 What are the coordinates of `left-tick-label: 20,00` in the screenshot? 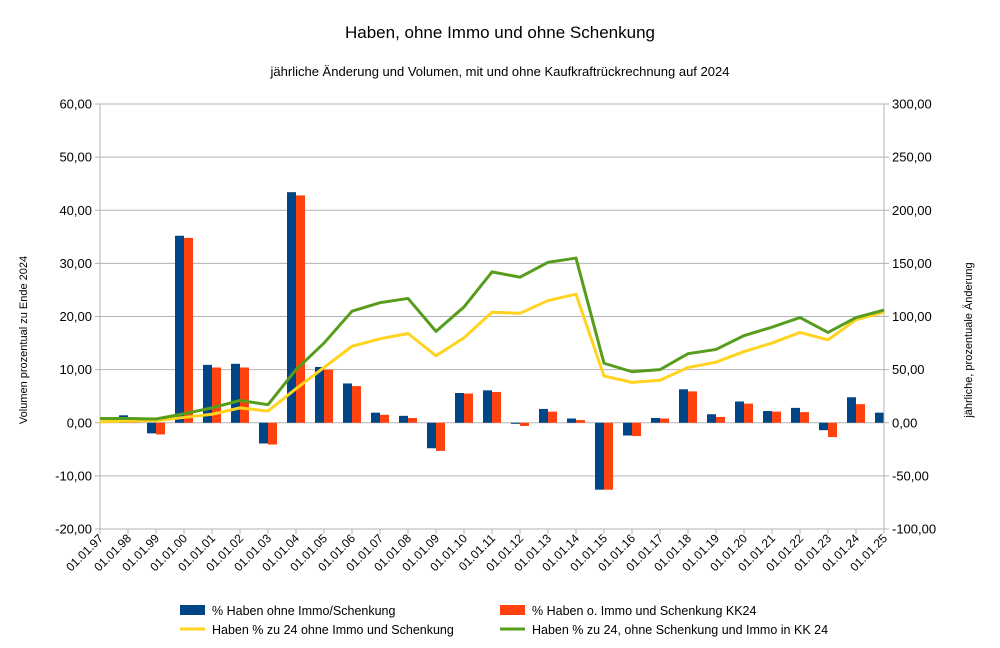 It's located at (75, 316).